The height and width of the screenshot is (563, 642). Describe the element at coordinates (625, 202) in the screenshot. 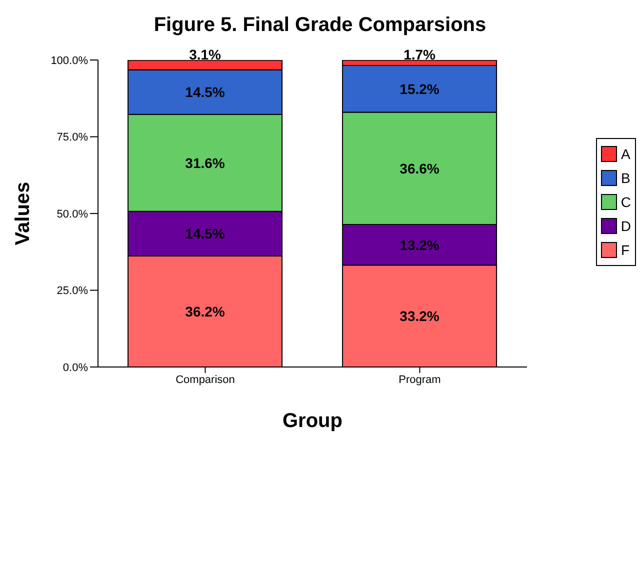

I see `legend-label: C` at that location.